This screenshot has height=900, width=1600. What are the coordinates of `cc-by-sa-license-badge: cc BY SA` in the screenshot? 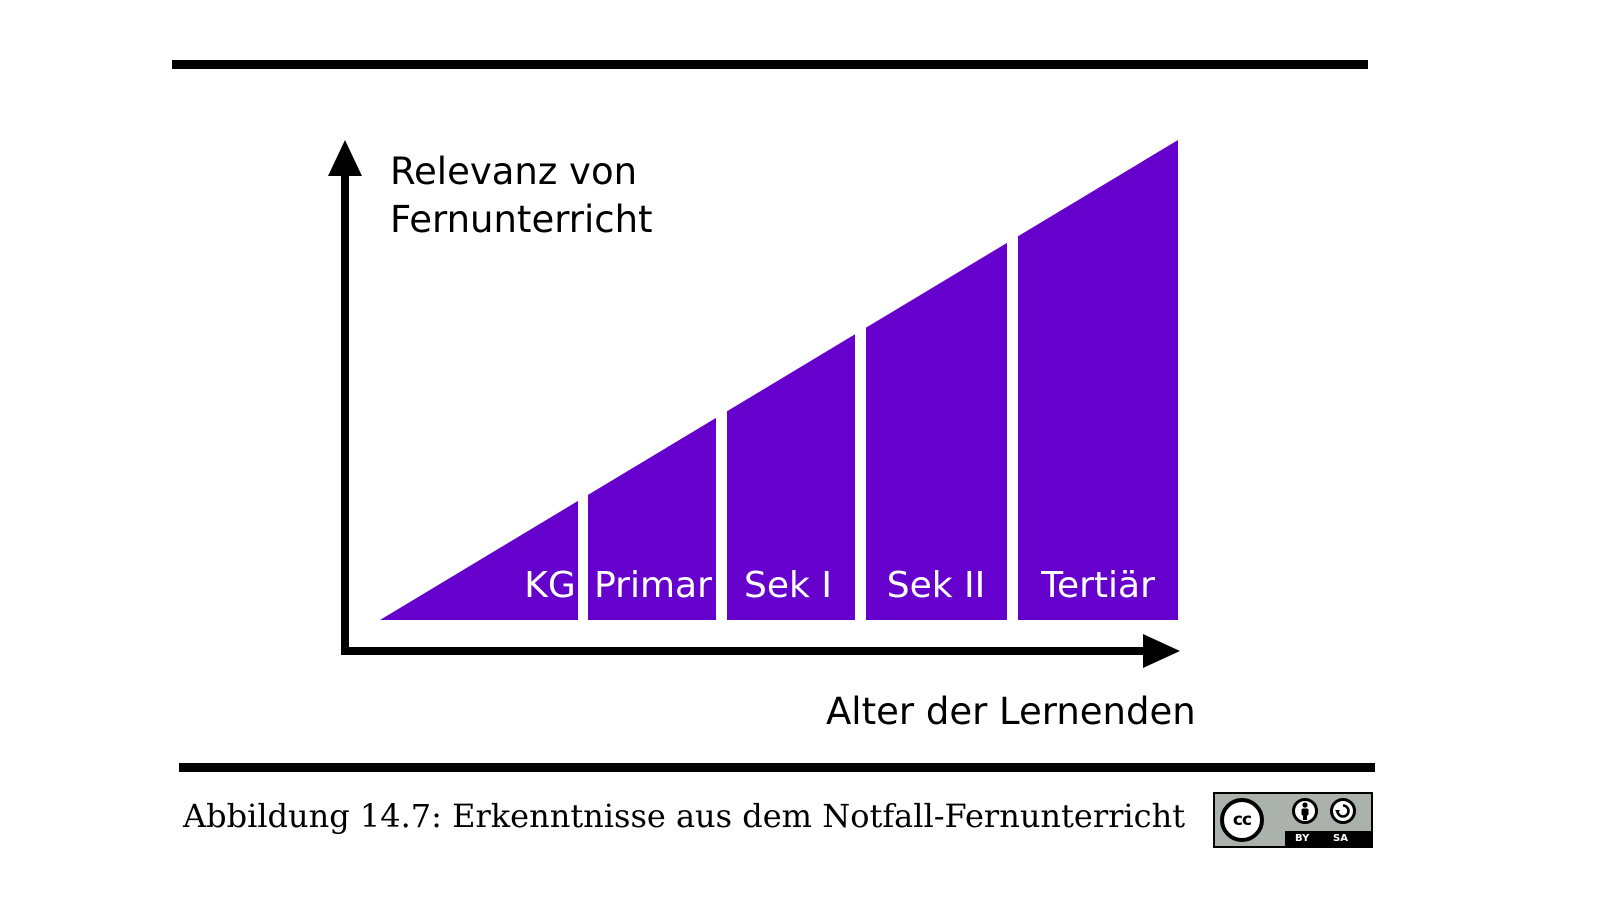 It's located at (1293, 820).